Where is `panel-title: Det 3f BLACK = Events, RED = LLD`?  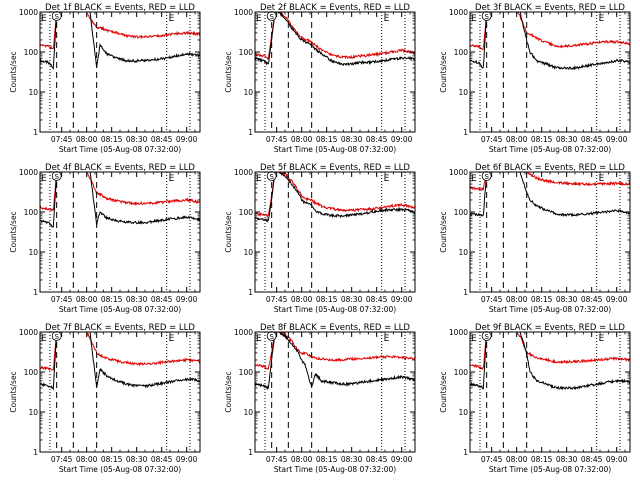
panel-title: Det 3f BLACK = Events, RED = LLD is located at coordinates (550, 8).